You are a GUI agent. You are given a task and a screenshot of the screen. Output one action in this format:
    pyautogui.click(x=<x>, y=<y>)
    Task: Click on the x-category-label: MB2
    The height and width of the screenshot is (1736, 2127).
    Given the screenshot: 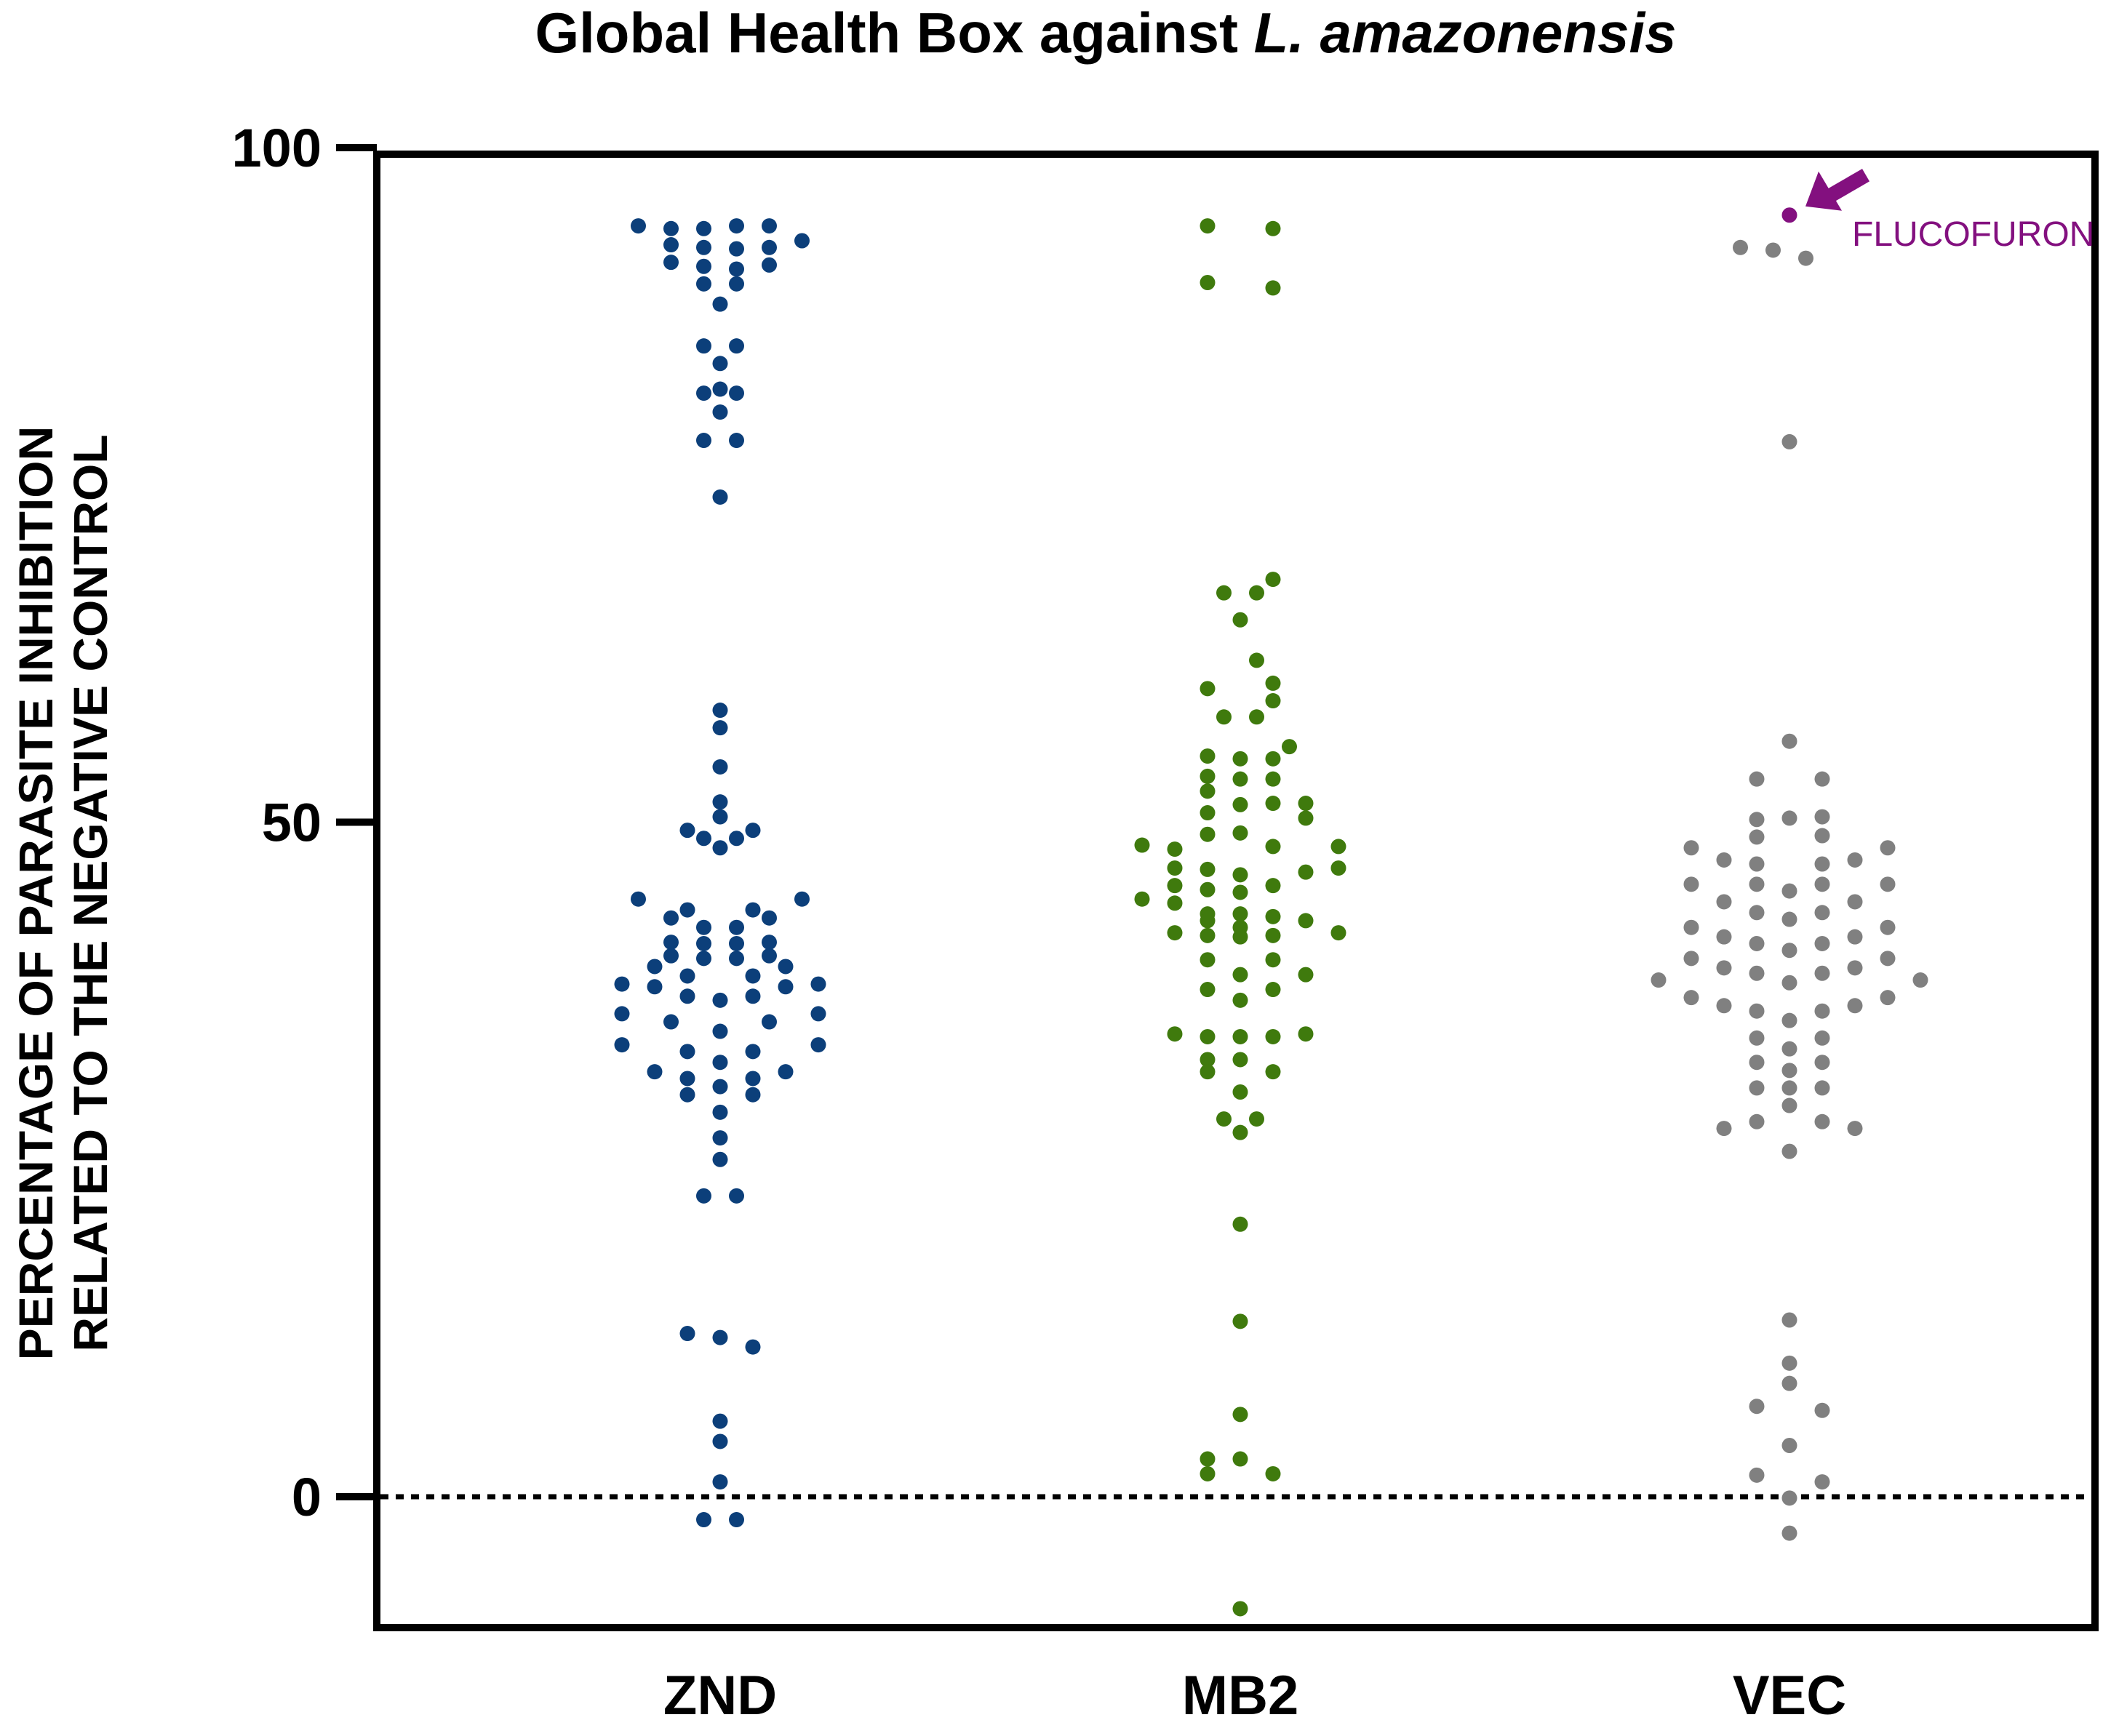 What is the action you would take?
    pyautogui.click(x=1240, y=1696)
    